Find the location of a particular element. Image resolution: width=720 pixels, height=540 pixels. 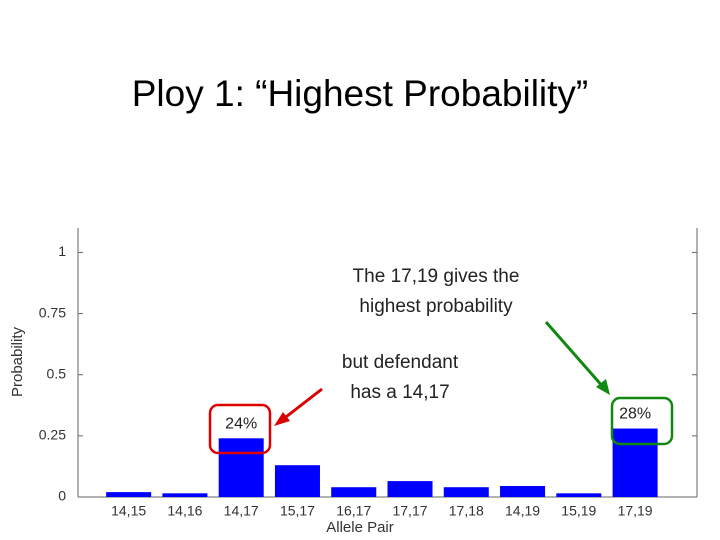

annotation: The 17,19 gives the is located at coordinates (436, 276).